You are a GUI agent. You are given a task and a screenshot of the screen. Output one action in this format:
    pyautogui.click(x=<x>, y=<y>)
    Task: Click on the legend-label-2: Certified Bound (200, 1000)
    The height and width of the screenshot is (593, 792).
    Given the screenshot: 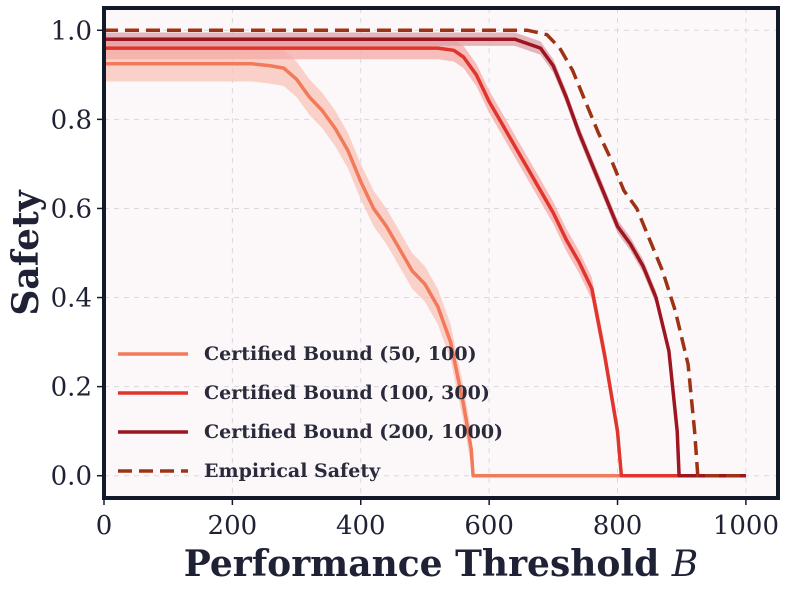 What is the action you would take?
    pyautogui.click(x=353, y=432)
    